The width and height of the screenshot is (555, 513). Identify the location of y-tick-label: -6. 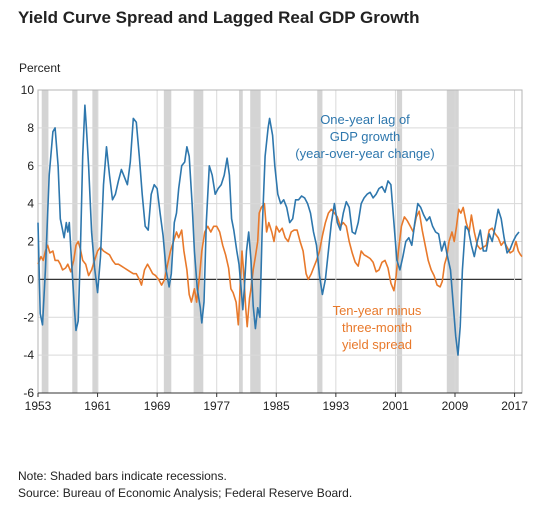
(28, 393).